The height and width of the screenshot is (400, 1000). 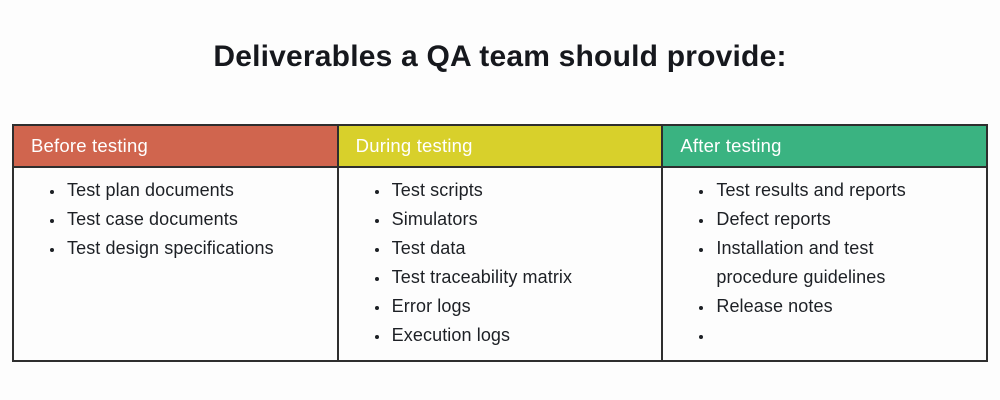 What do you see at coordinates (500, 56) in the screenshot?
I see `page-title: Deliverables a QA team should provide:` at bounding box center [500, 56].